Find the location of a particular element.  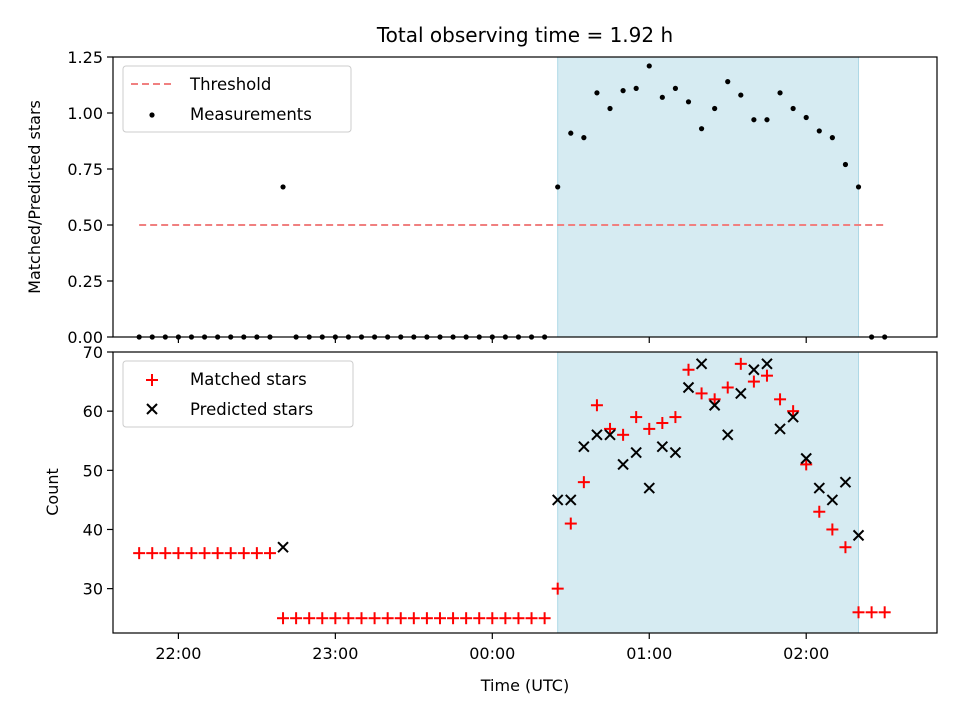

bottom-x-ticks: 22:00 23:00 00:00 01:00 02:00 is located at coordinates (492, 648).